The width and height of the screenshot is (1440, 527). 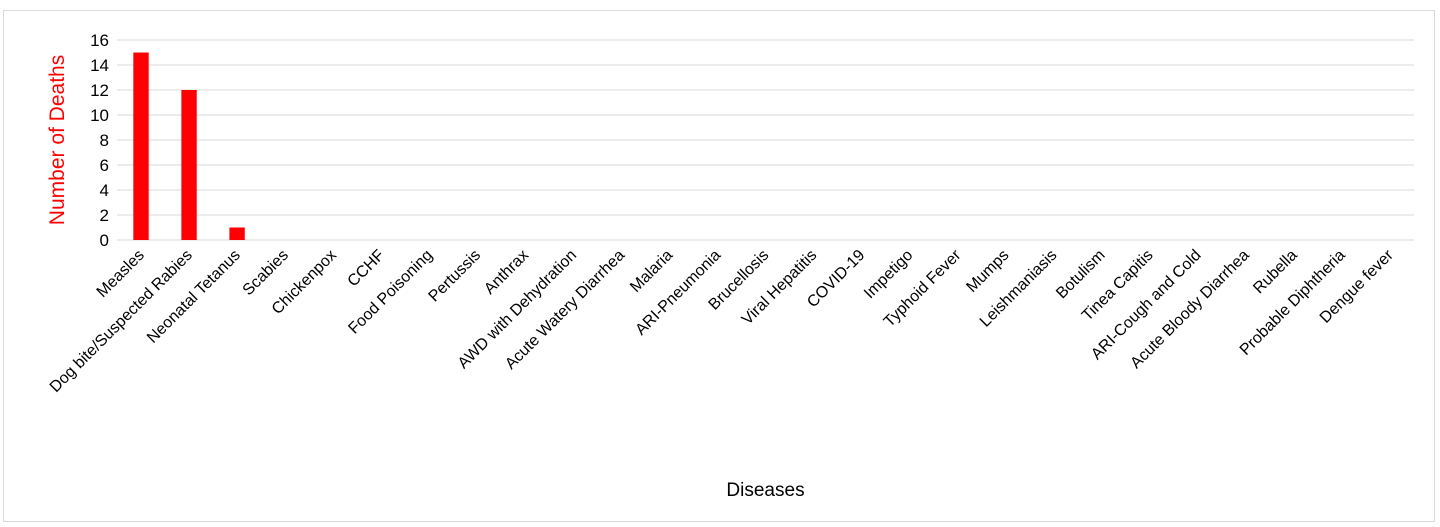 What do you see at coordinates (104, 190) in the screenshot?
I see `y-tick-label: 4` at bounding box center [104, 190].